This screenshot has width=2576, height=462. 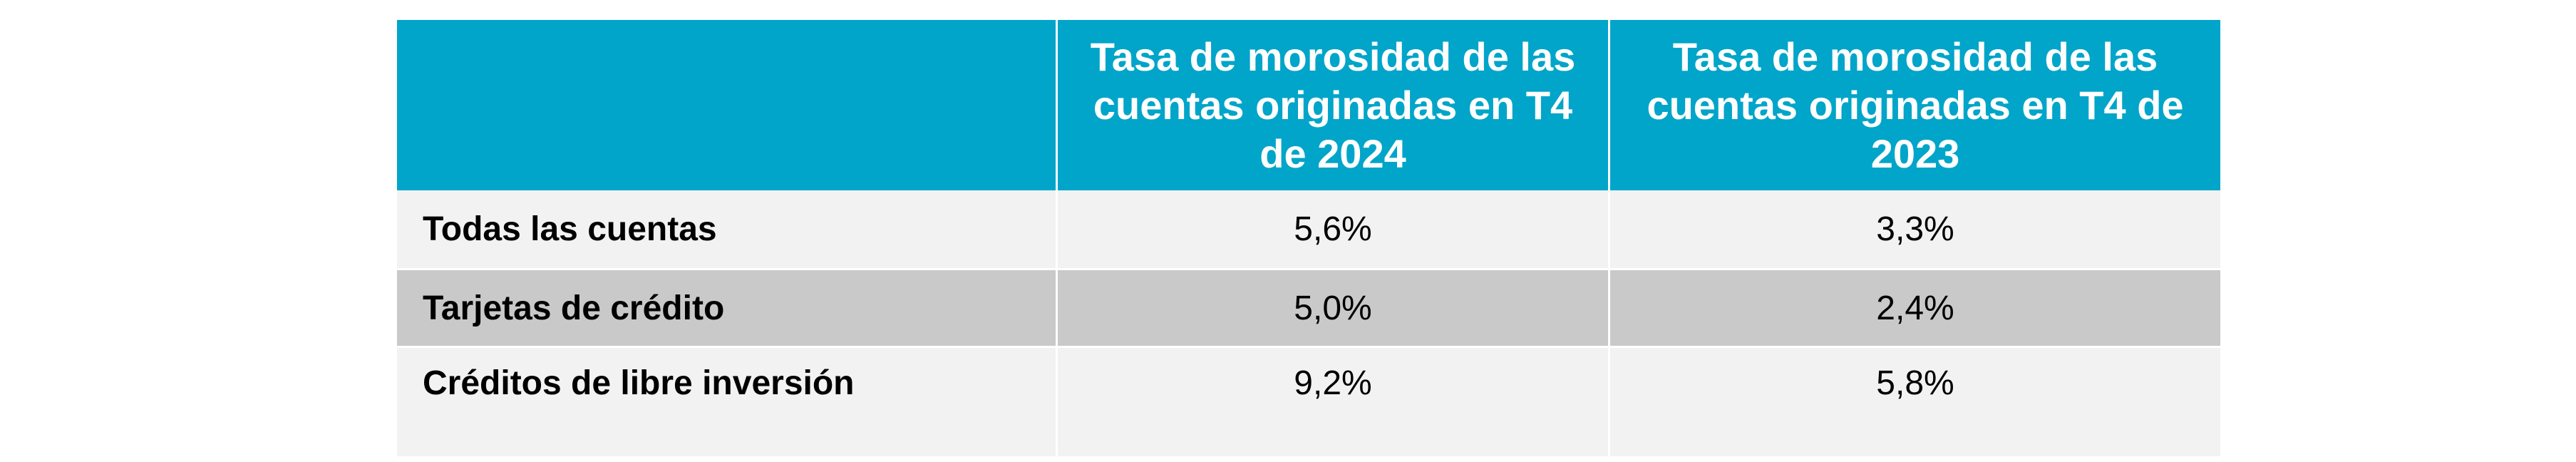 I want to click on row-all-accounts-2023: 3,3%, so click(x=1914, y=229).